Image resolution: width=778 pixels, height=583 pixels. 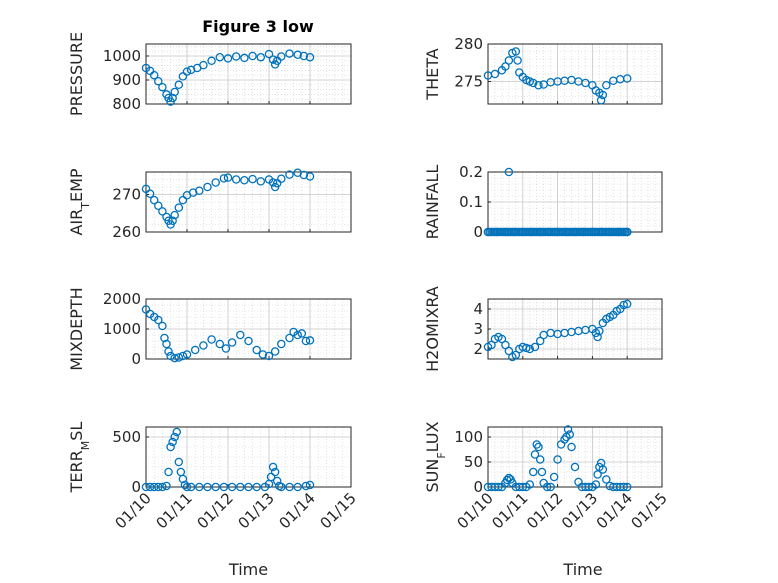 I want to click on subplot-6: 2 3 4 H2OMIXRA, so click(x=543, y=329).